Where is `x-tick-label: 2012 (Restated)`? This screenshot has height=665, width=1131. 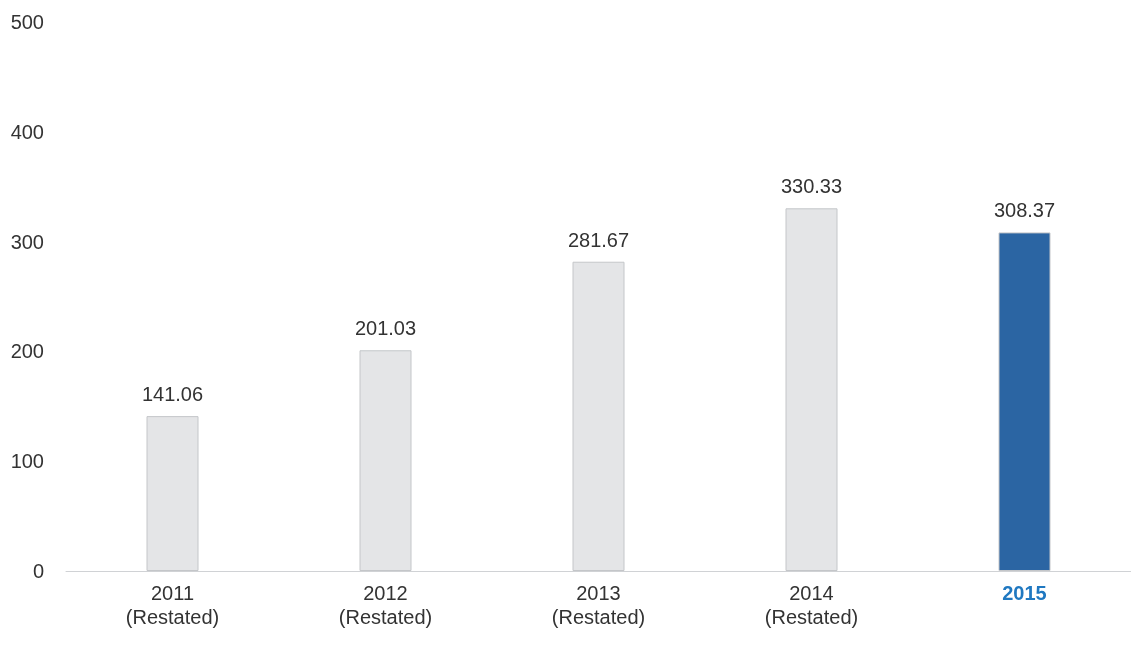 x-tick-label: 2012 (Restated) is located at coordinates (385, 605).